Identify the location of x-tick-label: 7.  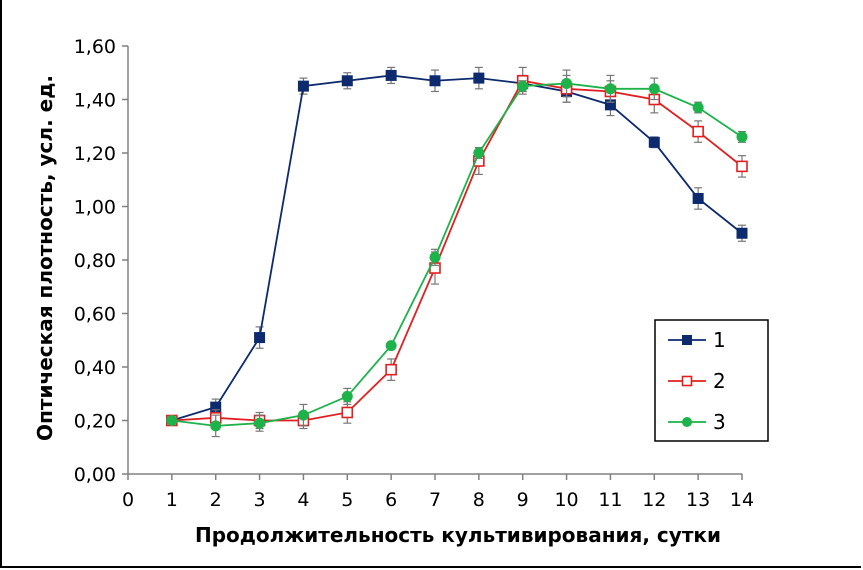
(435, 500).